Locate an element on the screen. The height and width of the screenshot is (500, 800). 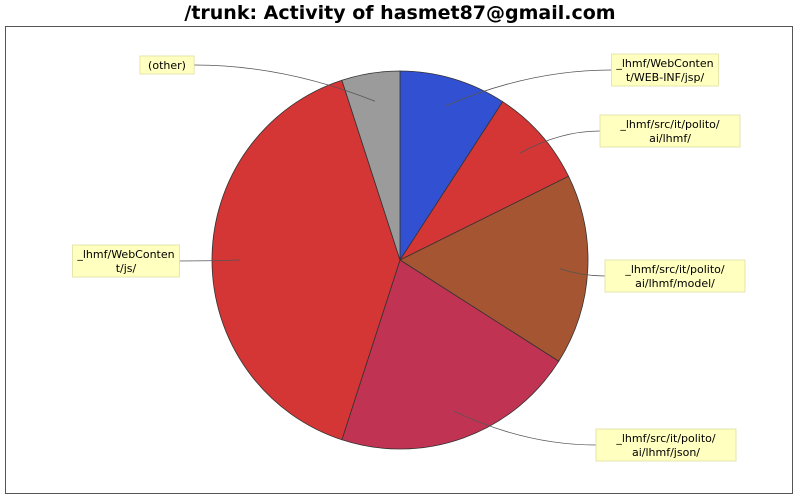
slice-label-line: (other) is located at coordinates (167, 65).